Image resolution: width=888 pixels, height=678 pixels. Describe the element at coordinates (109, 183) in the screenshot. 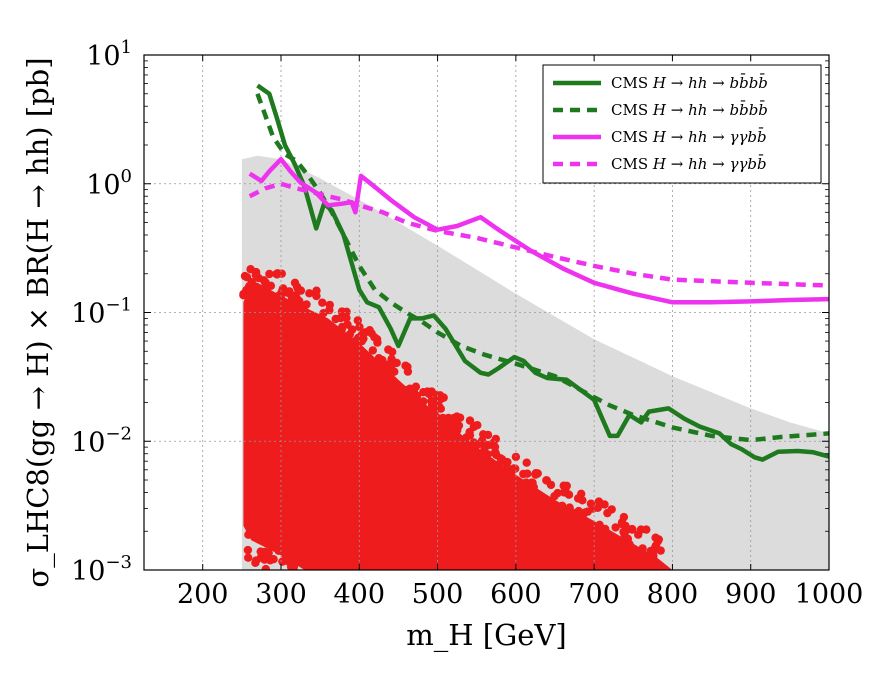

I see `y-tick-label: 10⁰` at that location.